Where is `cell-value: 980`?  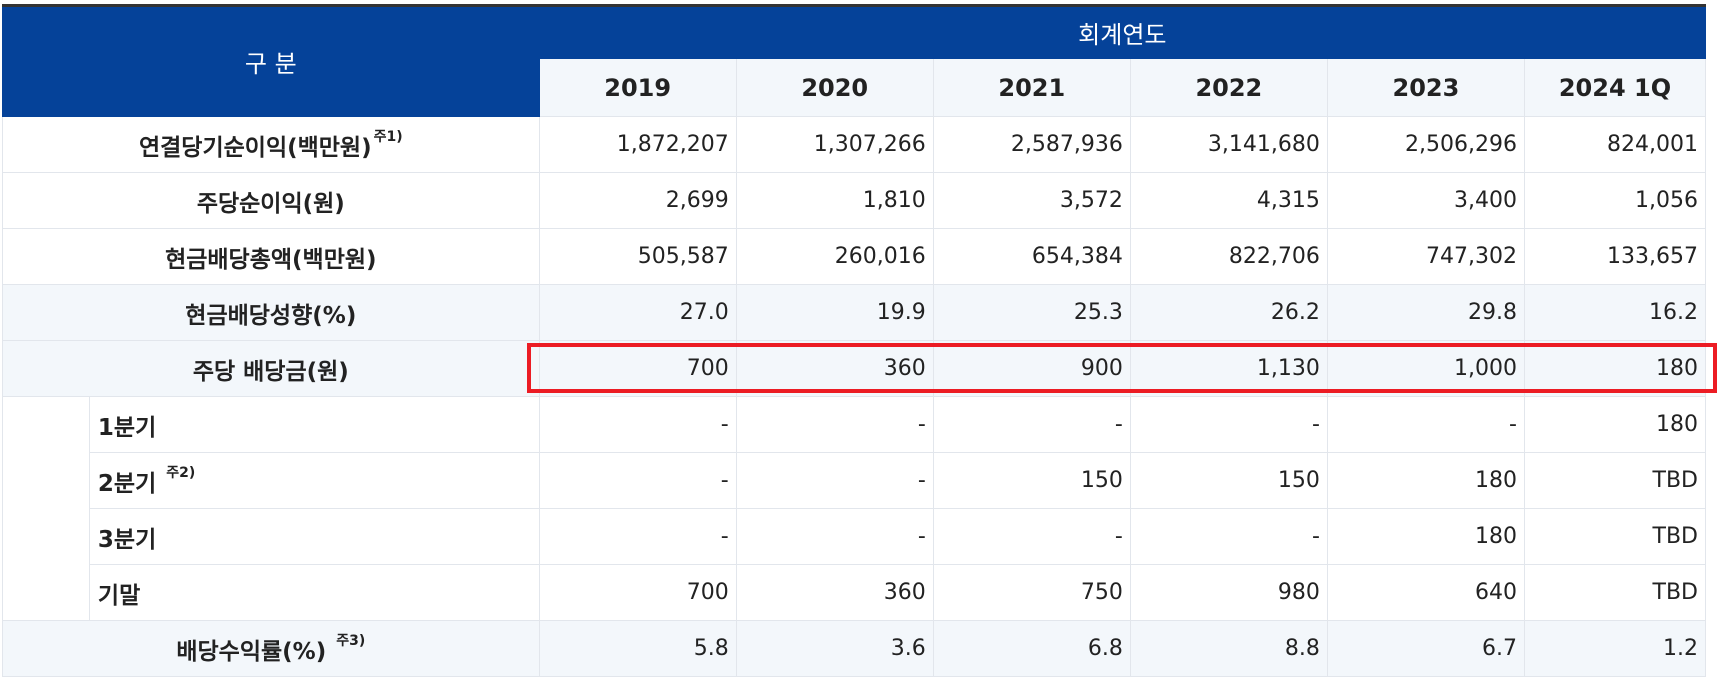
cell-value: 980 is located at coordinates (1228, 592).